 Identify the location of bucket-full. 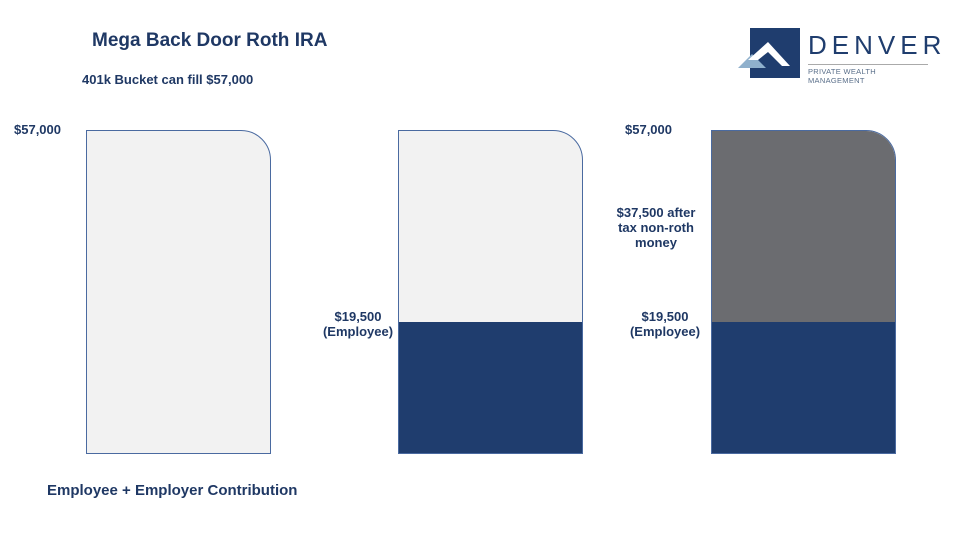
(803, 292).